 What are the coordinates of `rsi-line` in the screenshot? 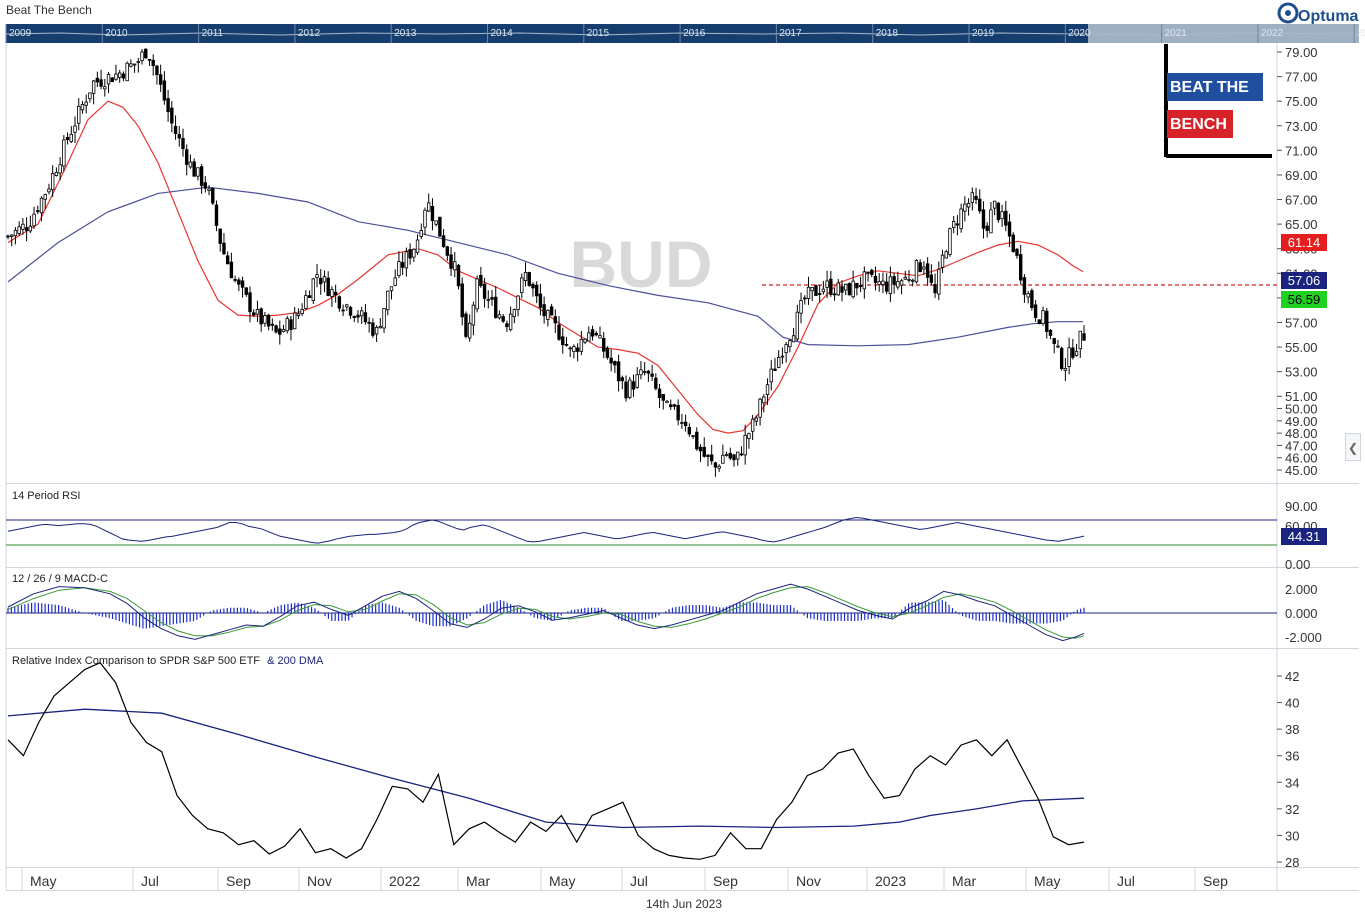 It's located at (546, 530).